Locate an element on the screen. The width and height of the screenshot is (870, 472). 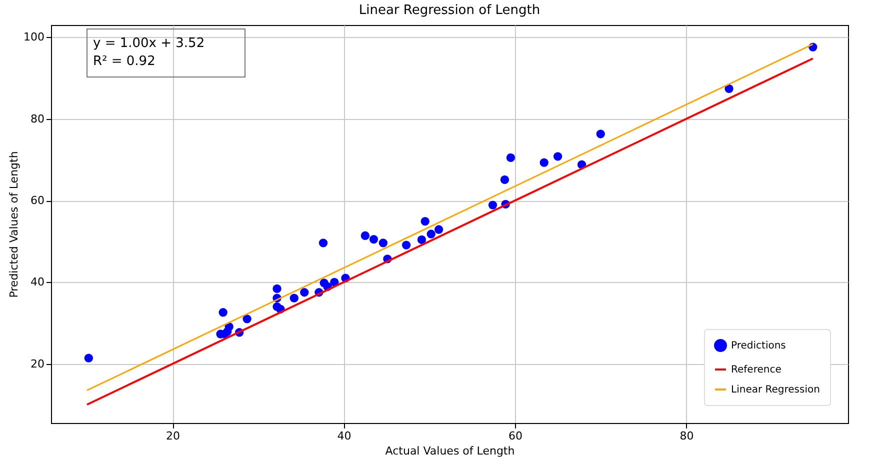
y-axis-title: Predicted Values of Length is located at coordinates (14, 224).